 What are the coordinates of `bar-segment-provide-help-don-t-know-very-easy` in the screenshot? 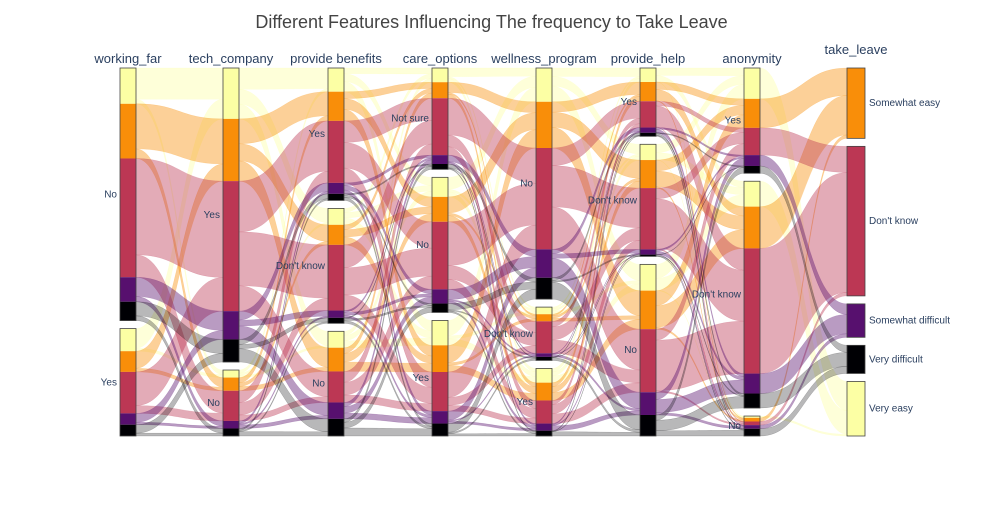 It's located at (648, 152).